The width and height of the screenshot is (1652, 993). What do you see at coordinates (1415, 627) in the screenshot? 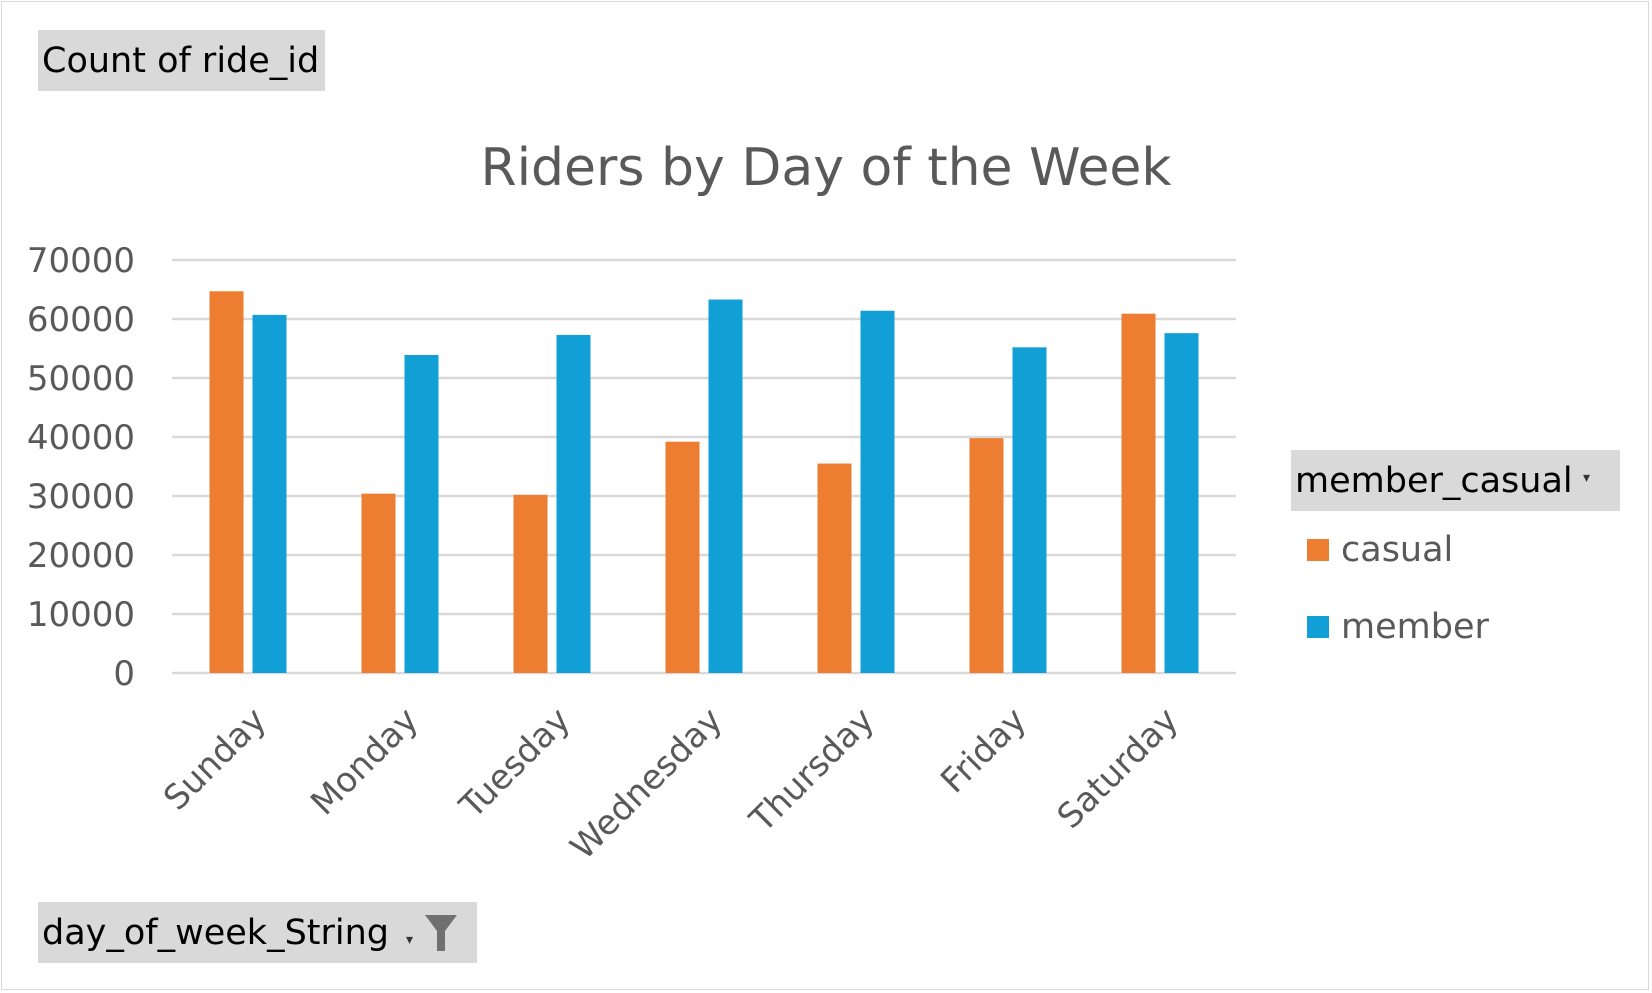
I see `legend-label-member: member` at bounding box center [1415, 627].